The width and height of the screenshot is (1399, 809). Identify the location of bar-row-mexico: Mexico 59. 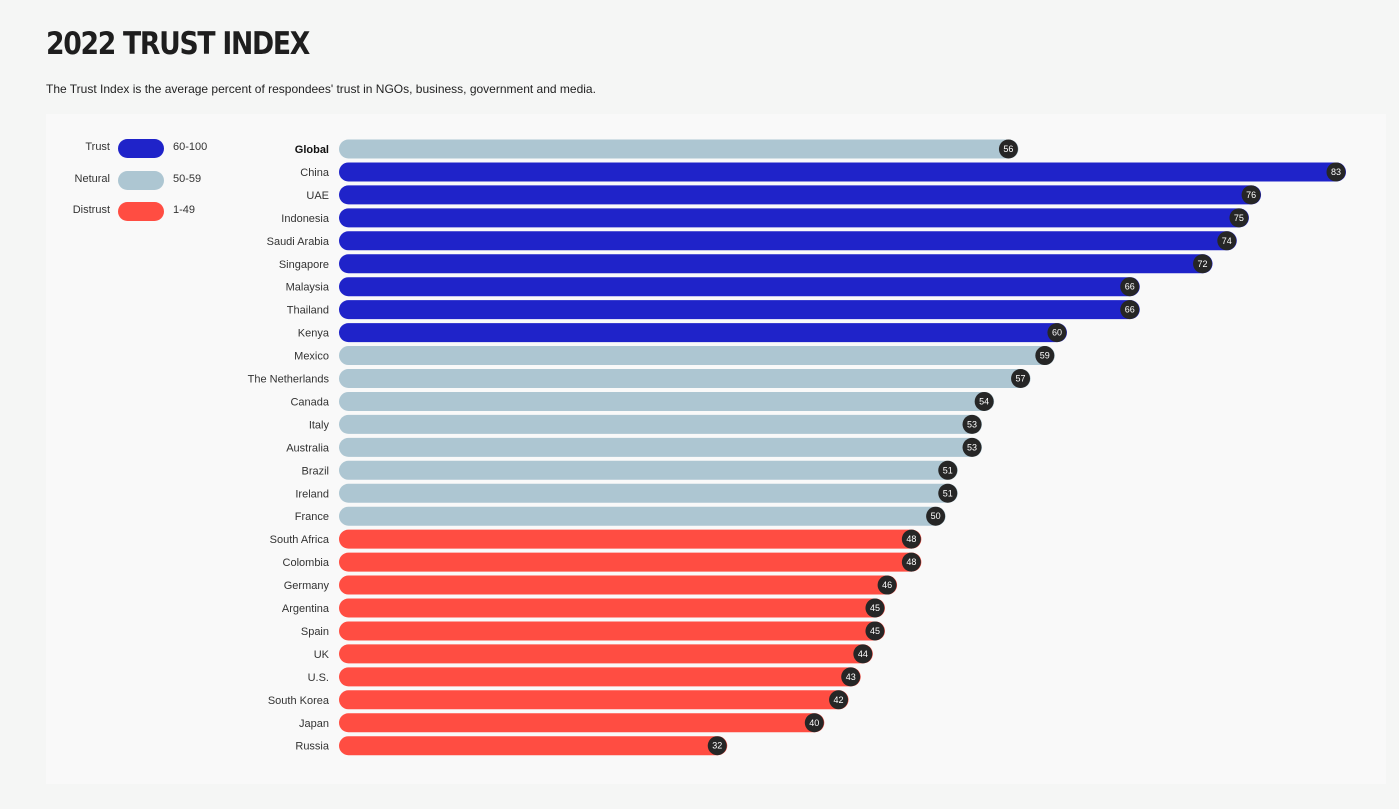
(674, 356).